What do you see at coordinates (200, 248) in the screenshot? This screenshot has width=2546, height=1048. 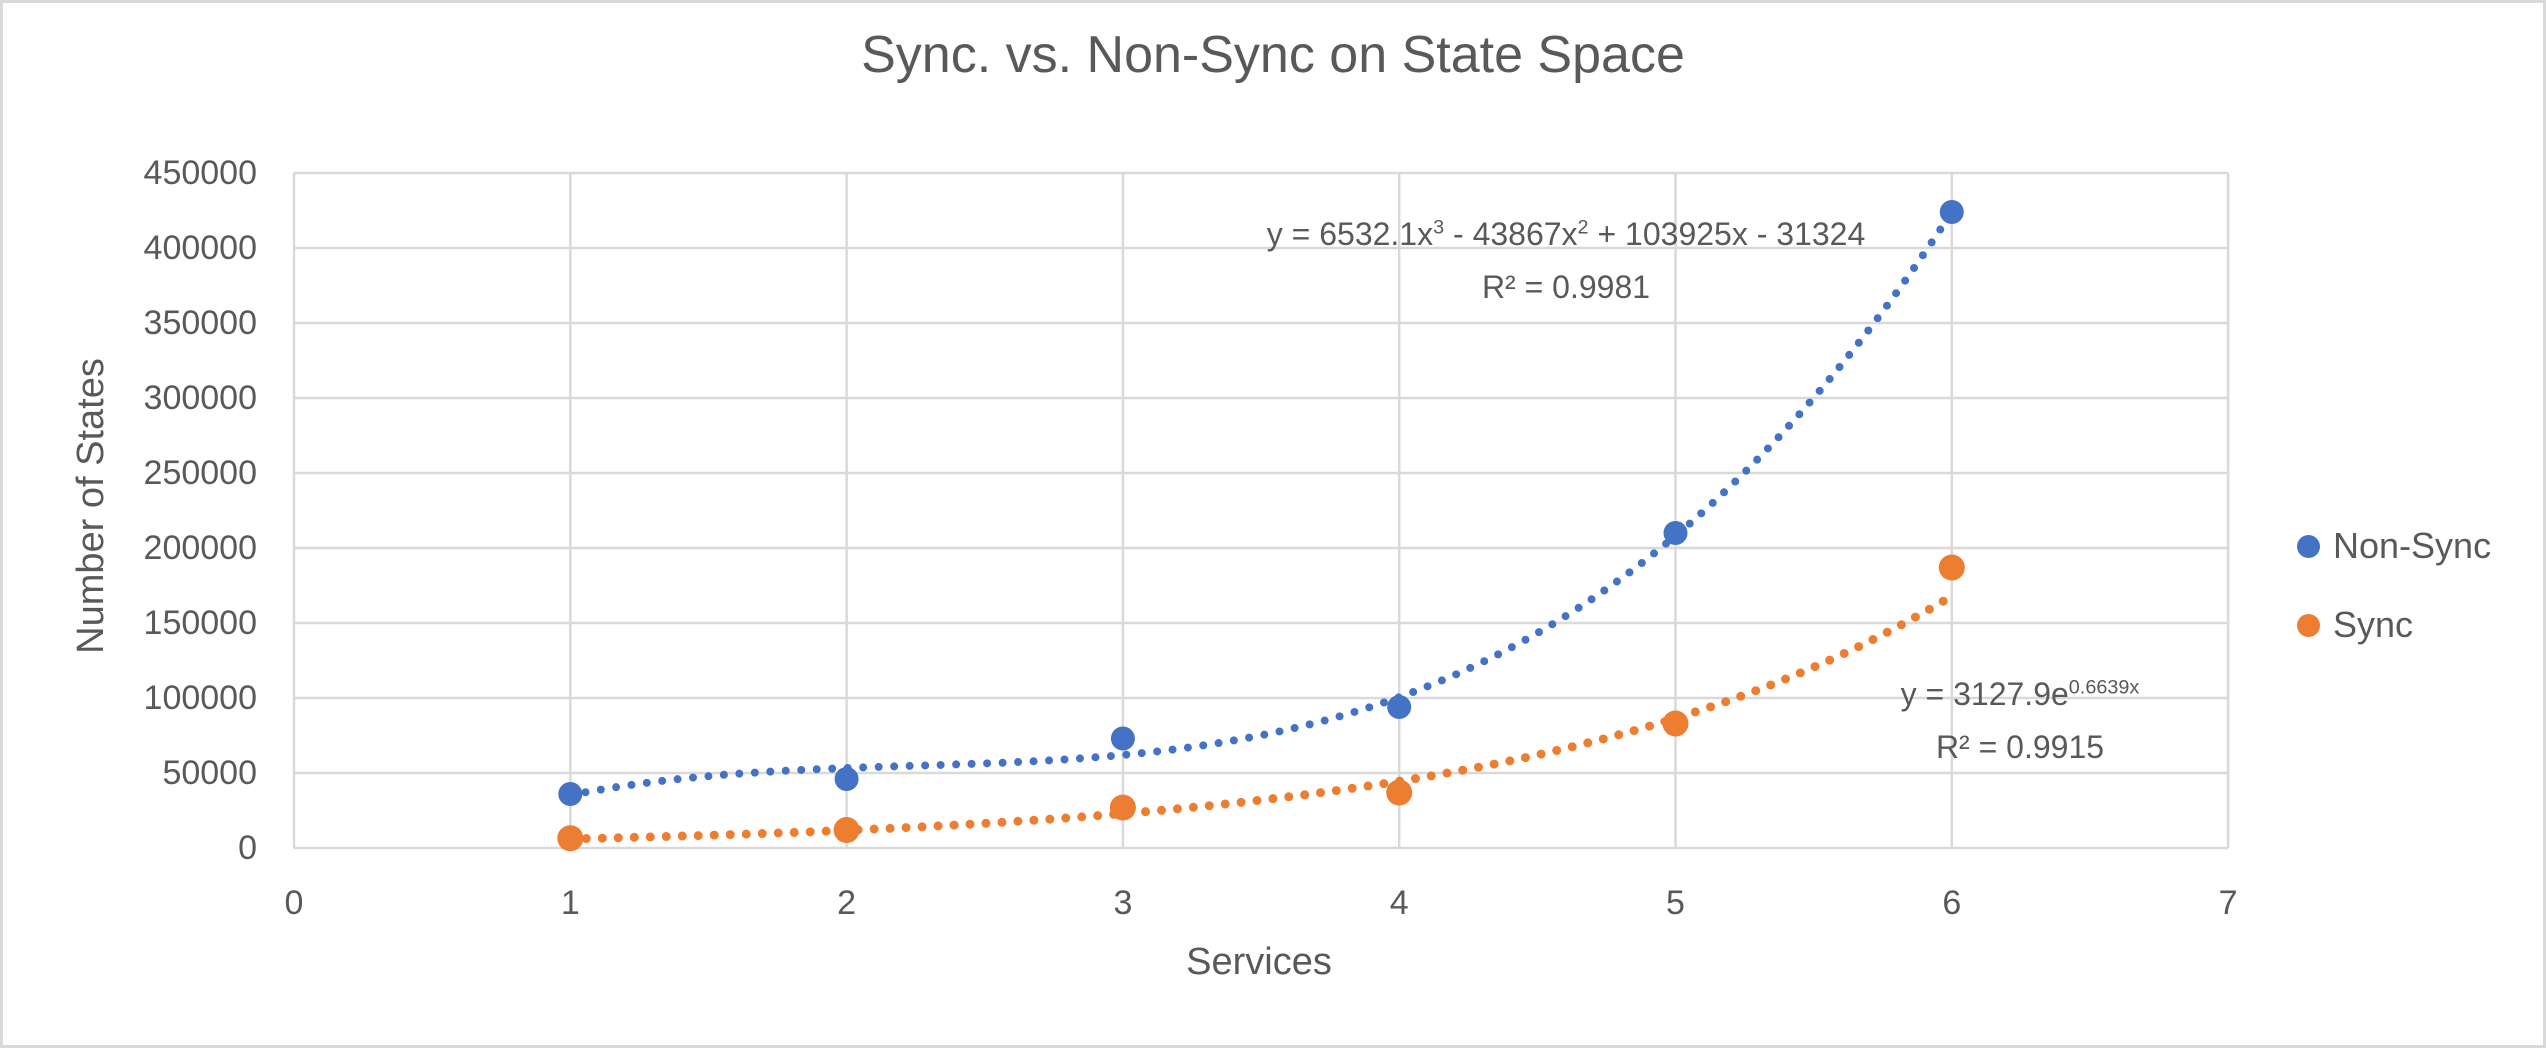 I see `y-tick-label: 400000` at bounding box center [200, 248].